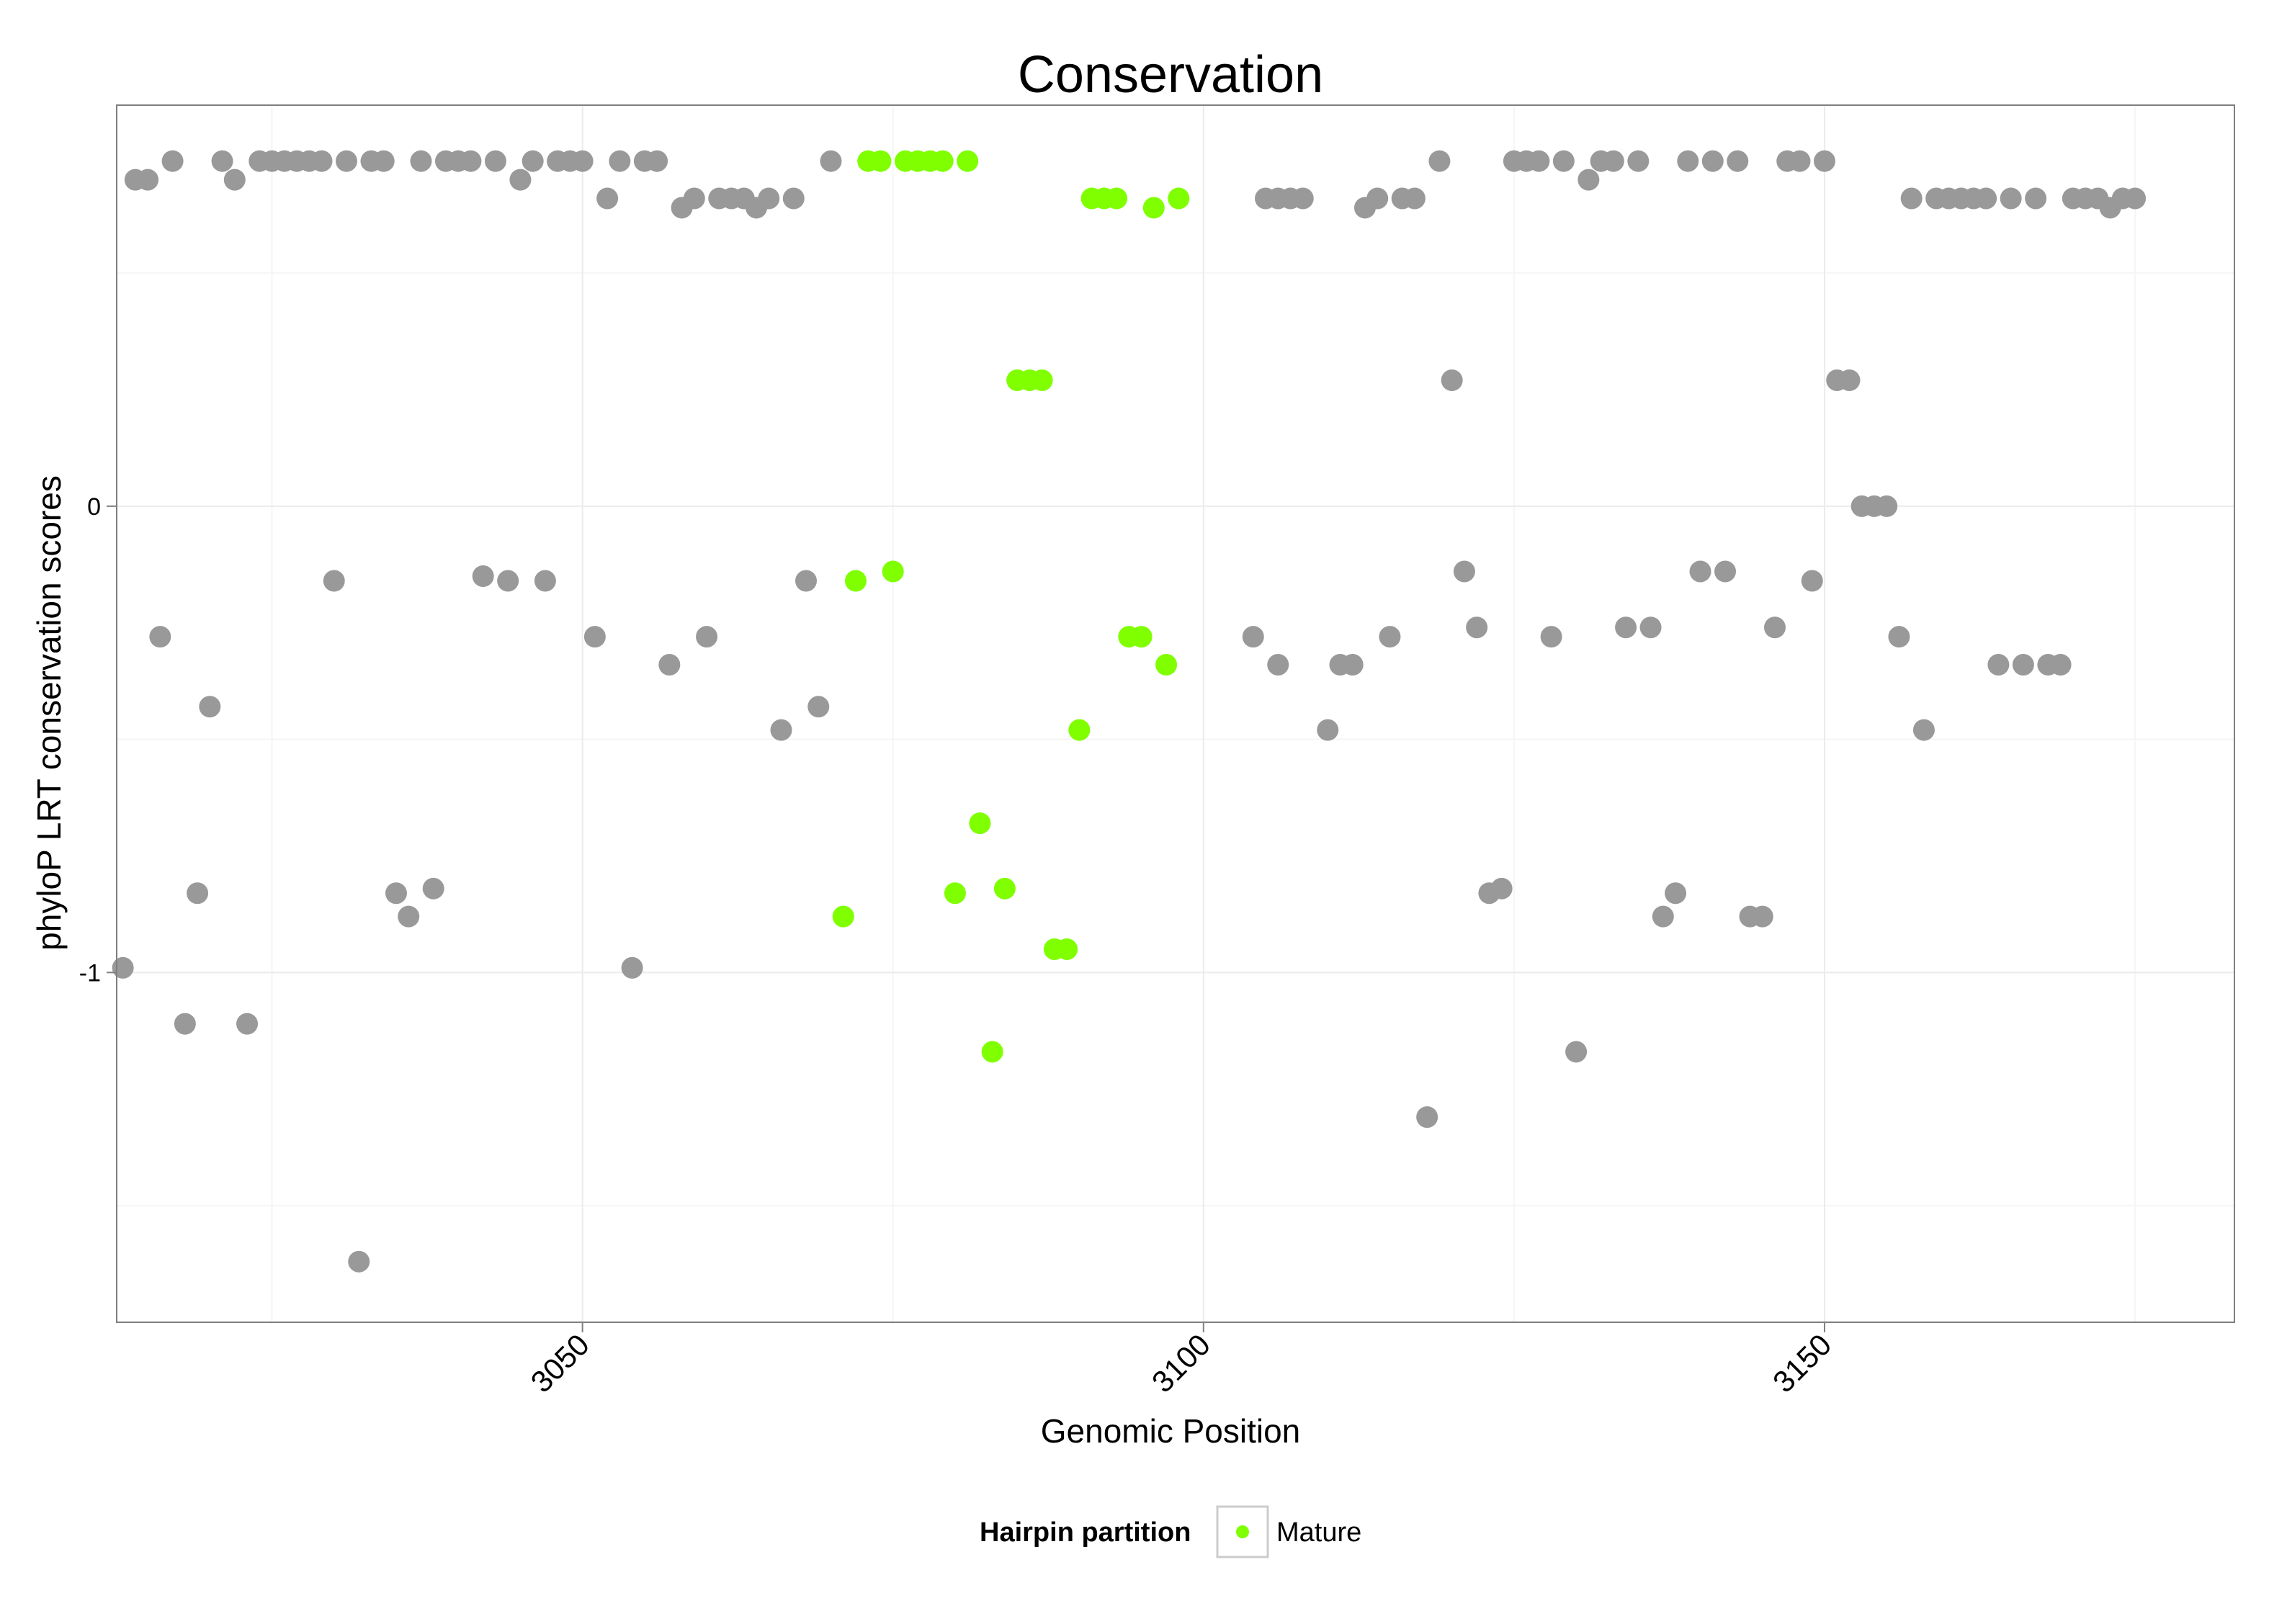 The image size is (2269, 1624). I want to click on y-tick-label: -1, so click(90, 973).